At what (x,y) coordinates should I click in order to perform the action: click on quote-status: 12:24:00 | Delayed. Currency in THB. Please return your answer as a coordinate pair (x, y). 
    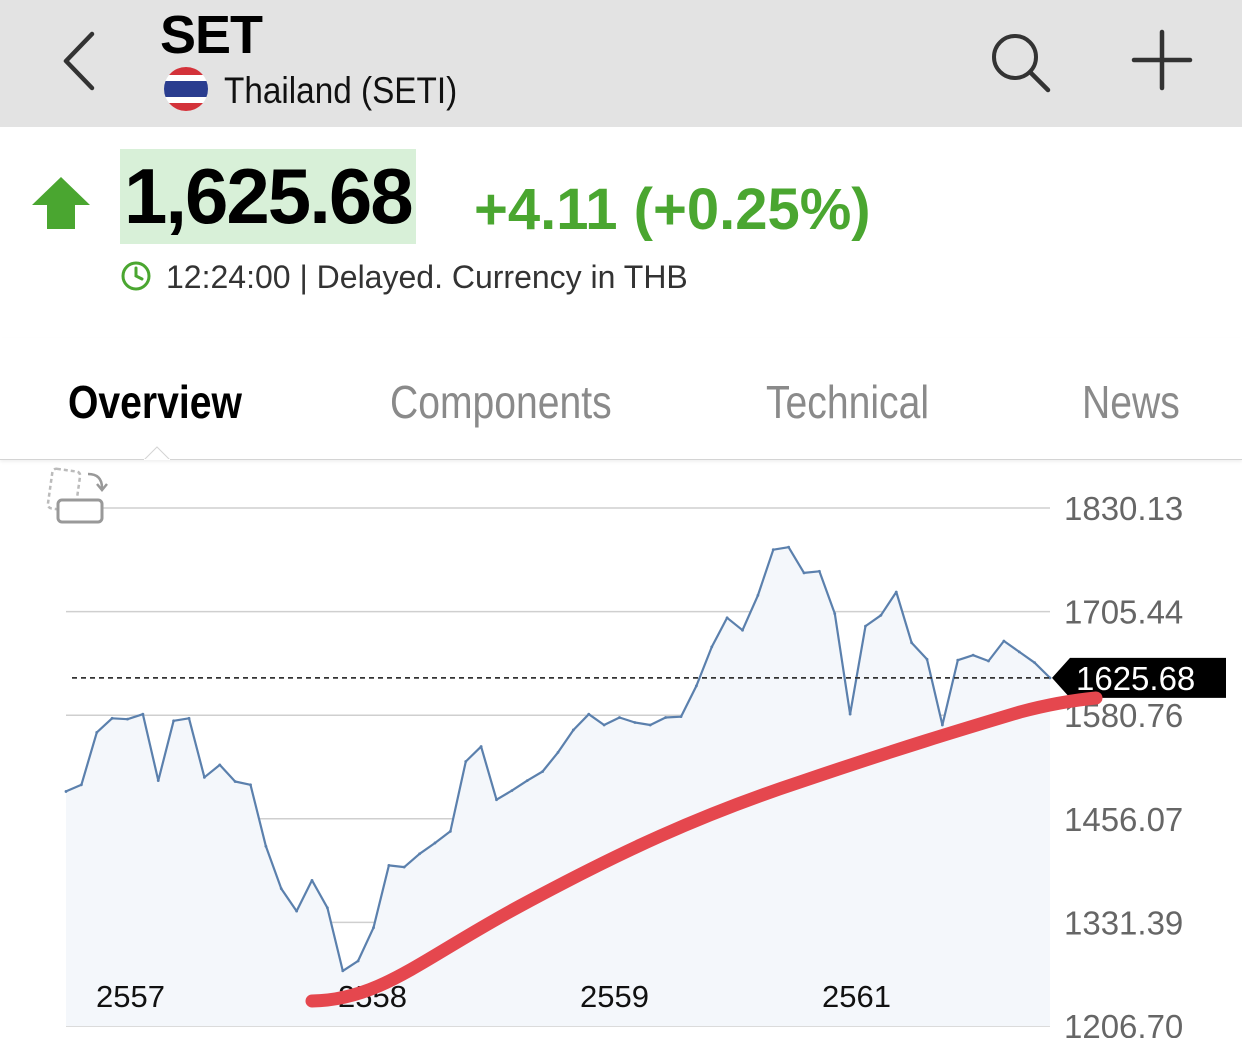
    Looking at the image, I should click on (427, 277).